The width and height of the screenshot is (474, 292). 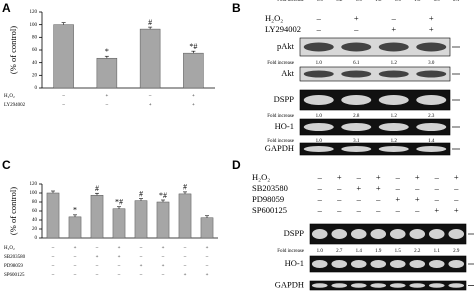 What do you see at coordinates (339, 1) in the screenshot?
I see `fold-value: 3.2` at bounding box center [339, 1].